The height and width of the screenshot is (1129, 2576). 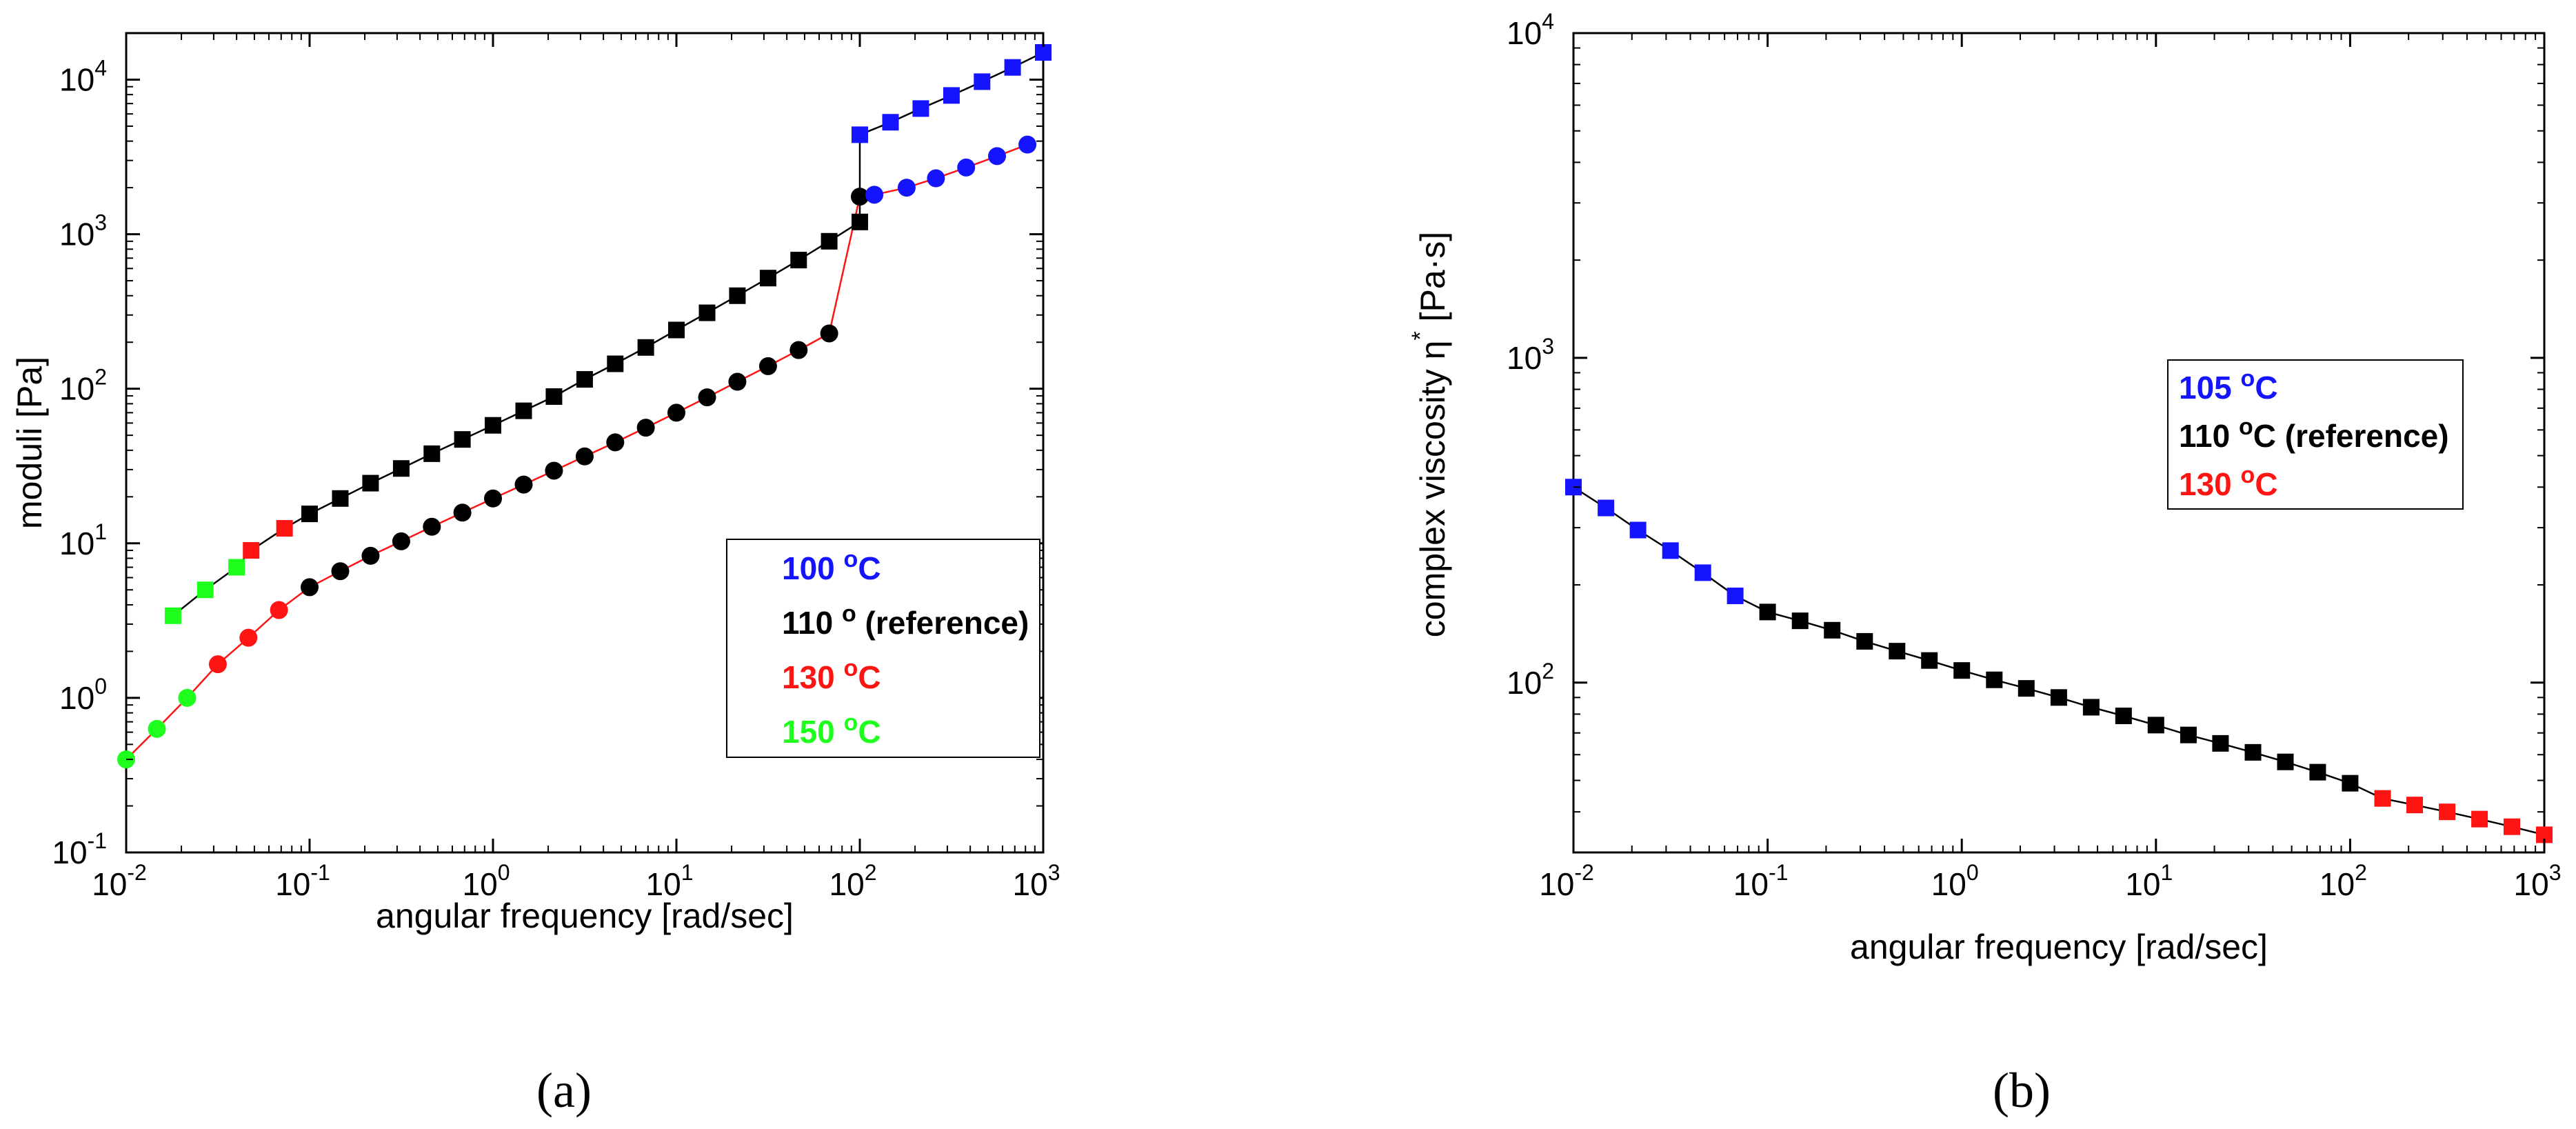 What do you see at coordinates (1432, 489) in the screenshot?
I see `panel-b-y-axis-title-main: complex viscosity η` at bounding box center [1432, 489].